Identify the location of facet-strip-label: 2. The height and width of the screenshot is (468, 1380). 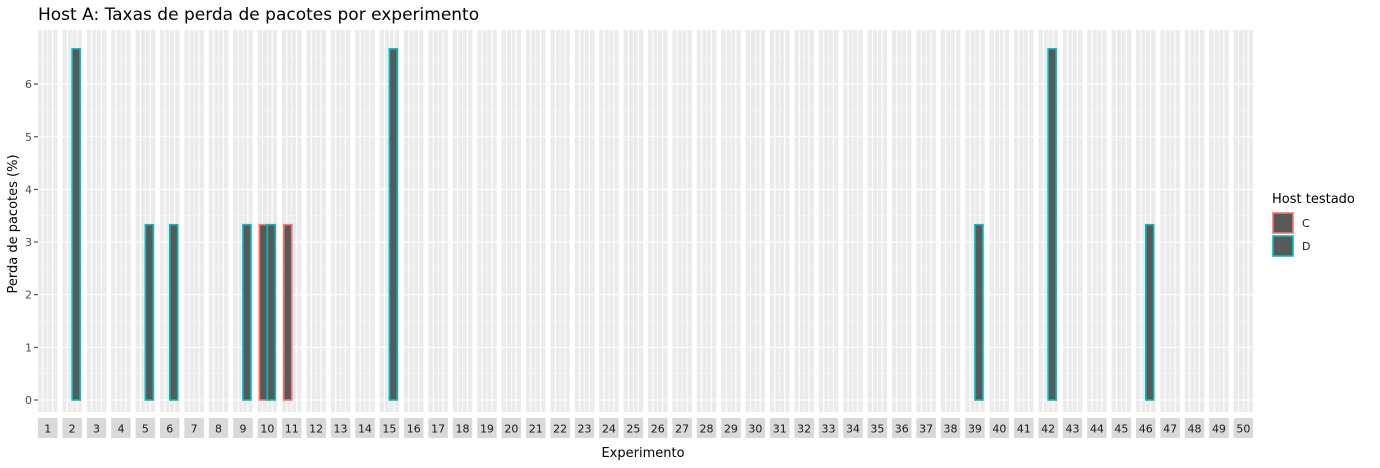
(72, 429).